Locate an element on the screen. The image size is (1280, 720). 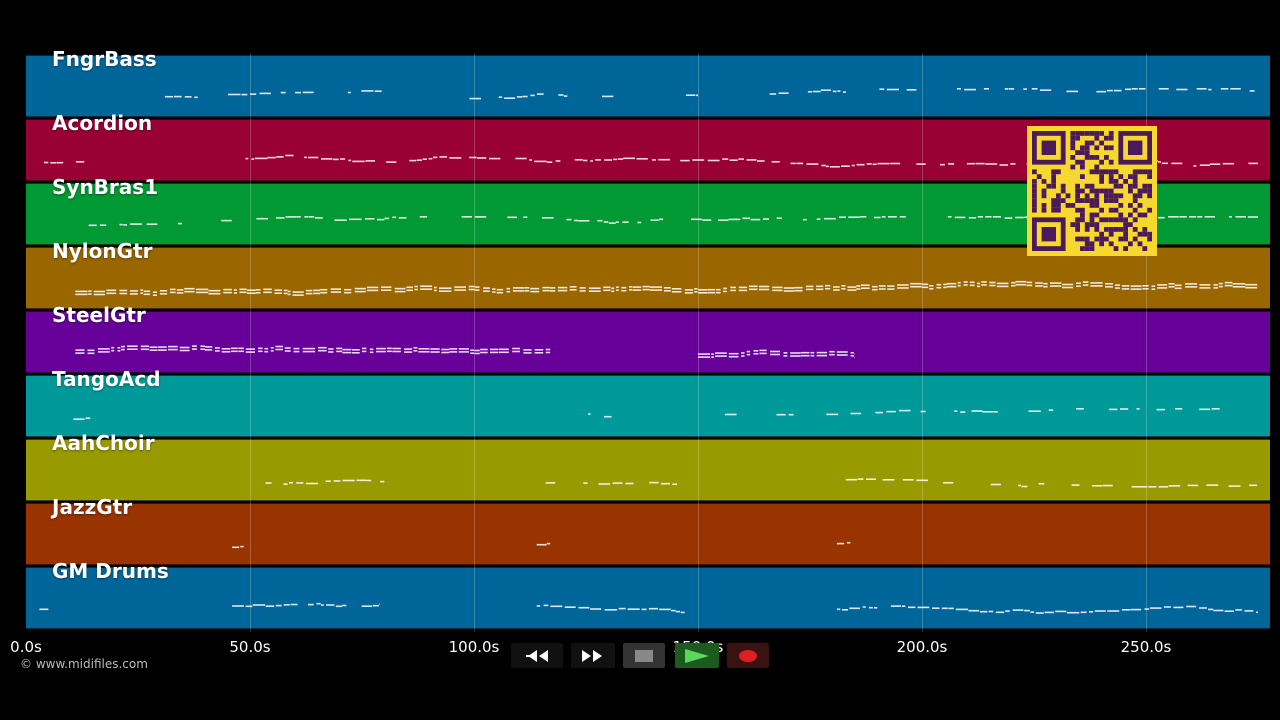
track-lane: TangoAcd is located at coordinates (648, 402).